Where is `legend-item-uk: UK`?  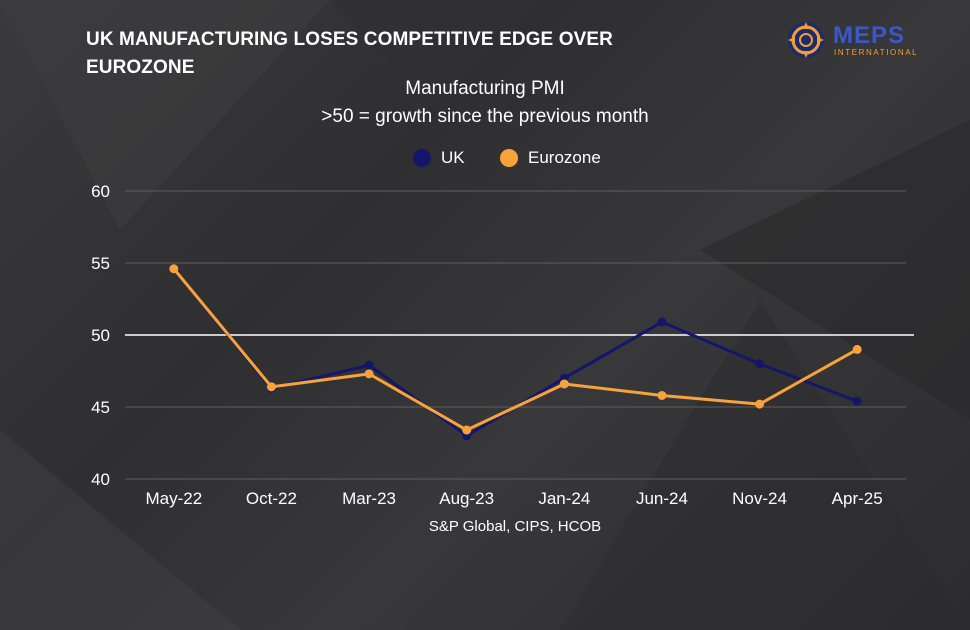
legend-item-uk: UK is located at coordinates (439, 158).